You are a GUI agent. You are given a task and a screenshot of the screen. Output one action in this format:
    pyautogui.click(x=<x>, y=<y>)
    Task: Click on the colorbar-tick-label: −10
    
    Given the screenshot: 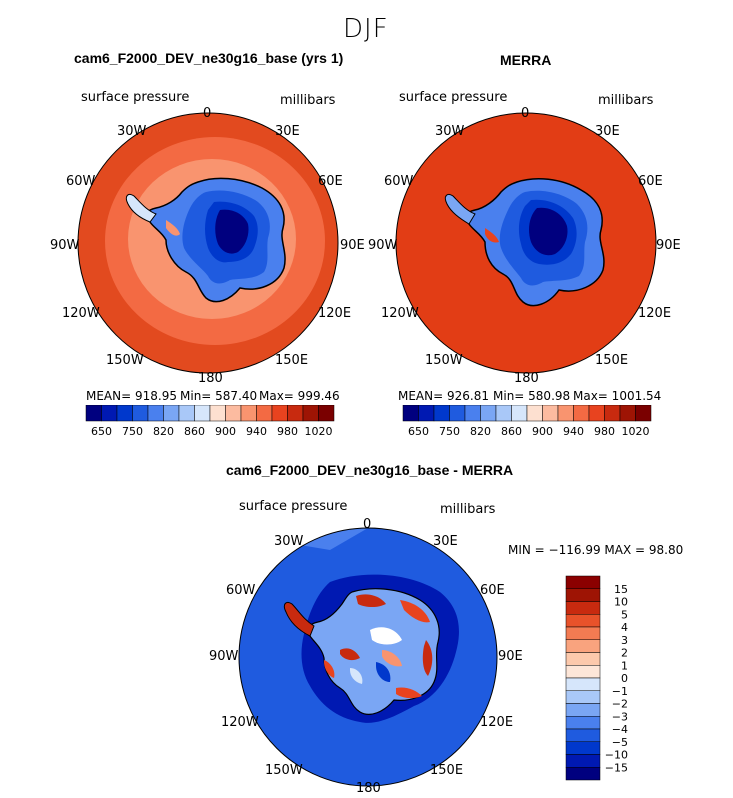 What is the action you would take?
    pyautogui.click(x=616, y=755)
    